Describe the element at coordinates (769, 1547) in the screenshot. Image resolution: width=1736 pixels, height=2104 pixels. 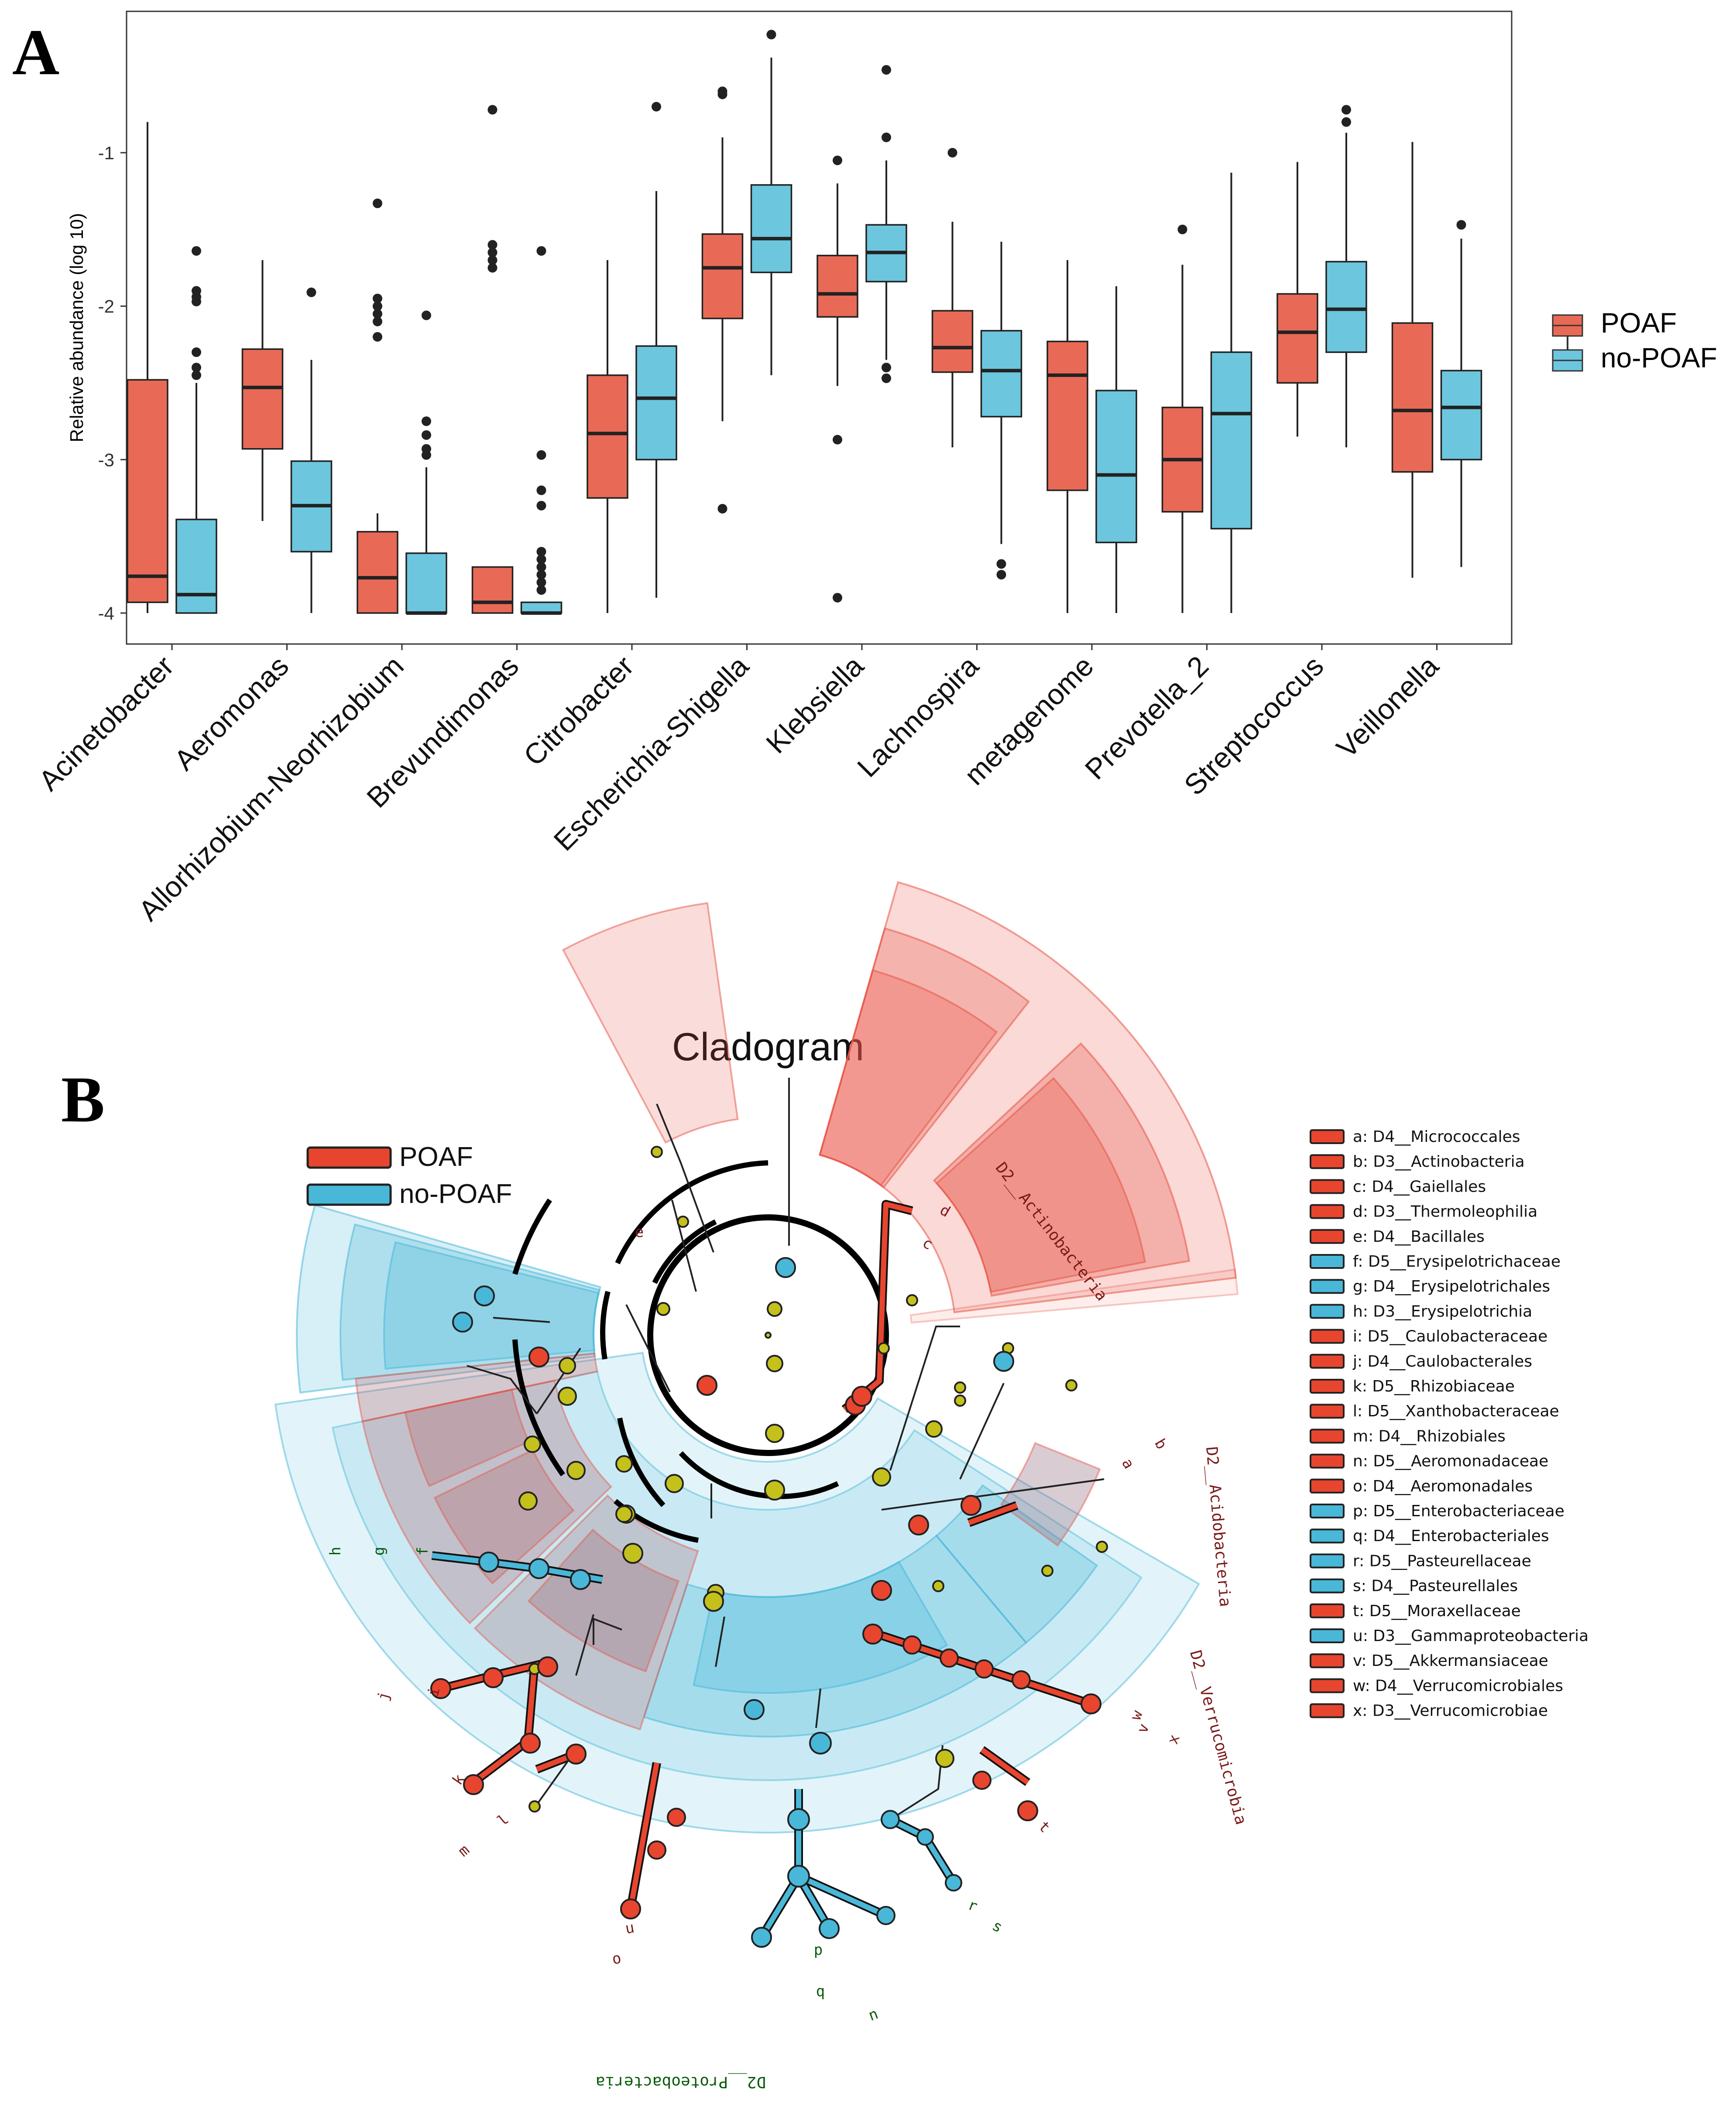
I see `clade-nodes` at that location.